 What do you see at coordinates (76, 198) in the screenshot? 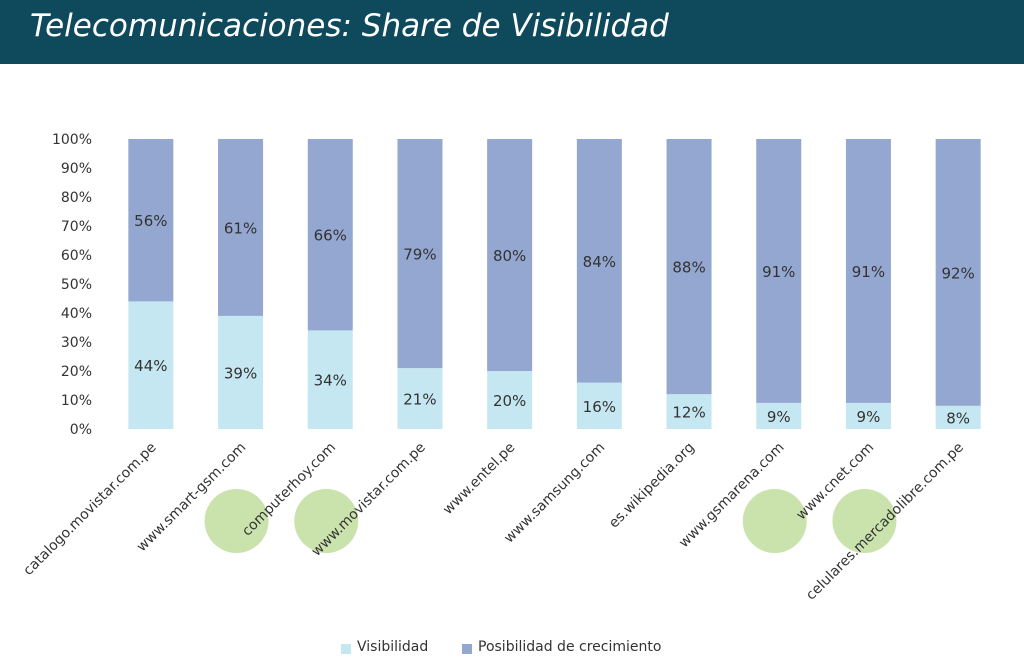
I see `y-tick-label: 80%` at bounding box center [76, 198].